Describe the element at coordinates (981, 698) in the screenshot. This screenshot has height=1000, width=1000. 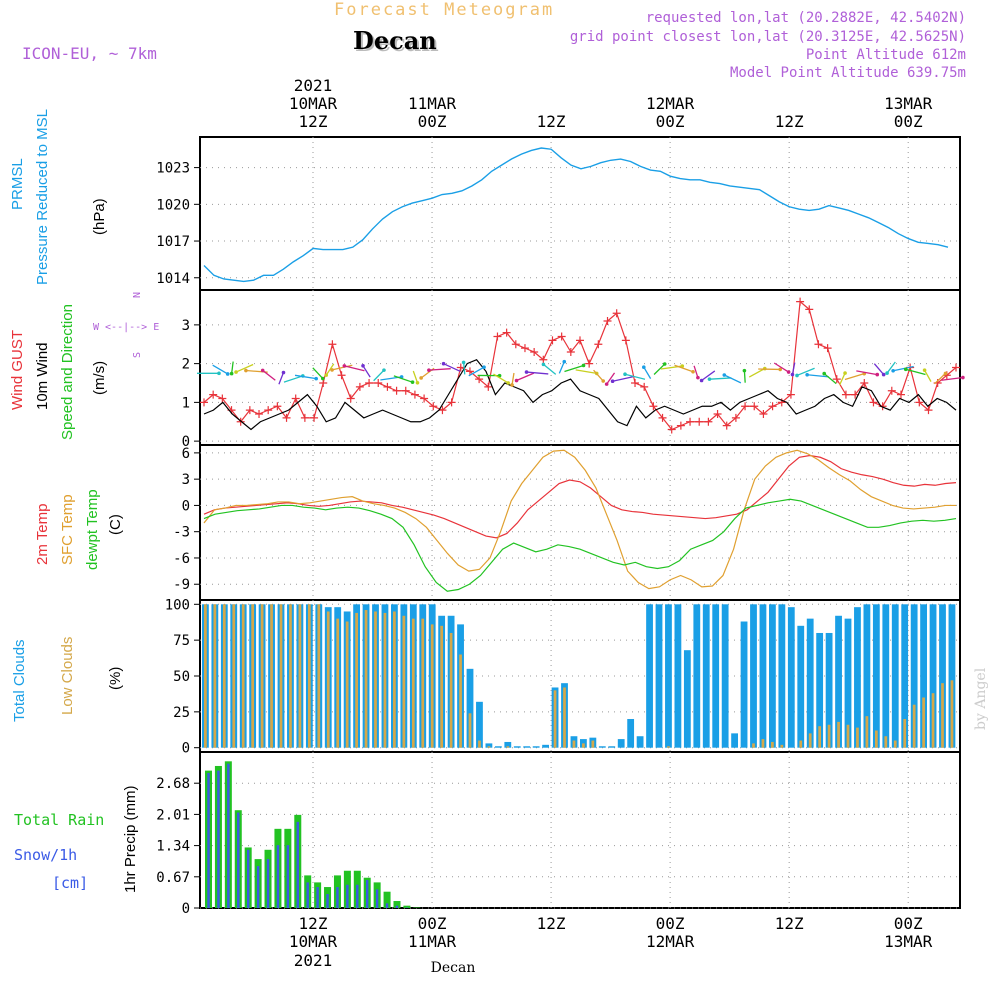
I see `watermark: by Angel` at that location.